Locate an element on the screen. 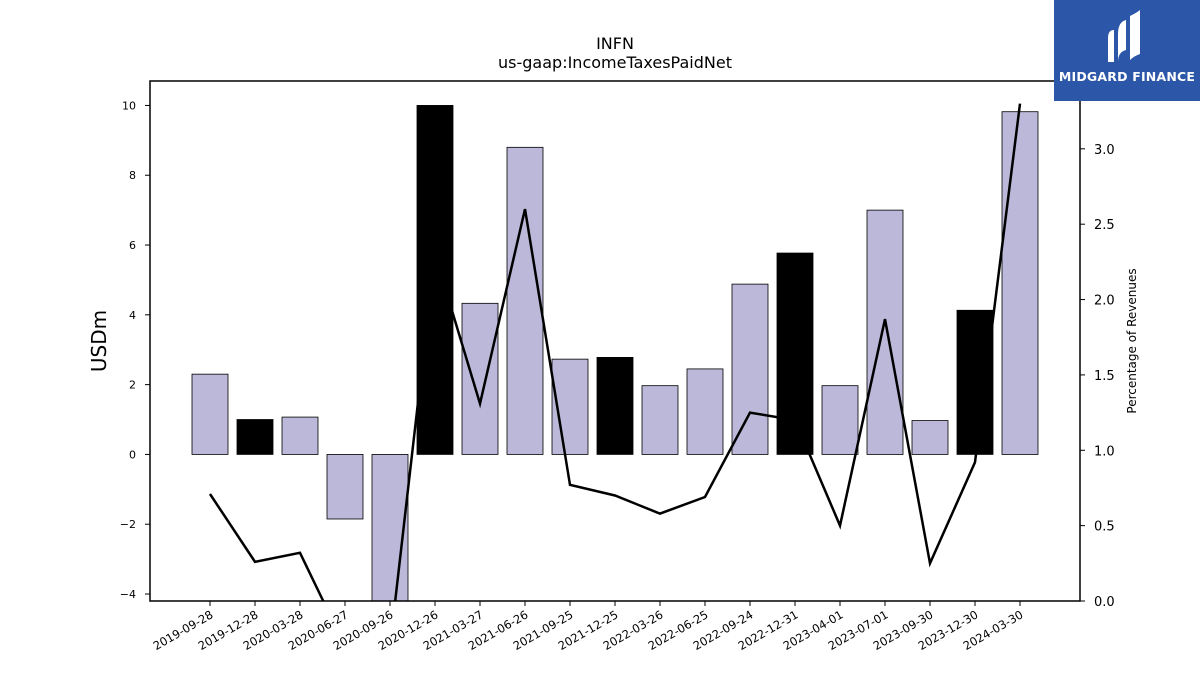 Image resolution: width=1200 pixels, height=675 pixels. y2-tick-label: 1.0 is located at coordinates (1104, 451).